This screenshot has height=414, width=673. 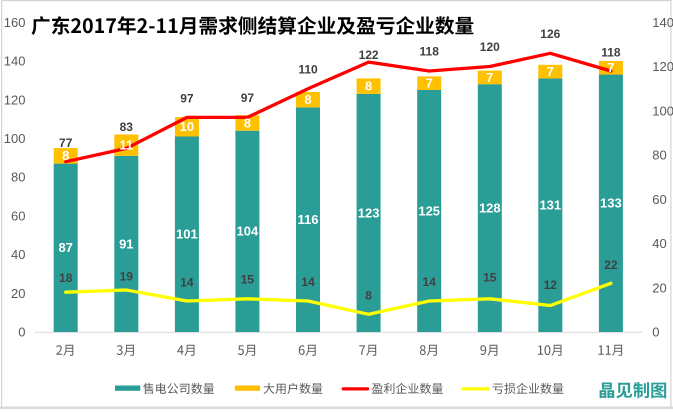 I want to click on svg-text: 123, so click(x=369, y=212).